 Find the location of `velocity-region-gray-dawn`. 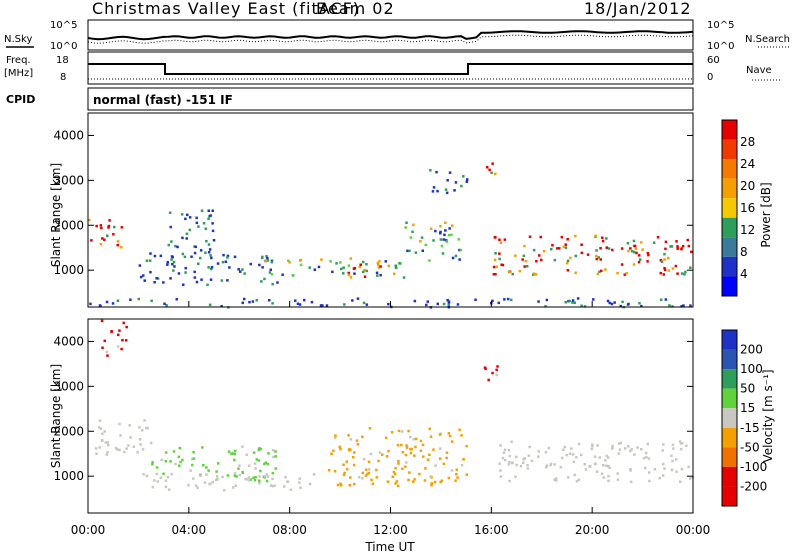

velocity-region-gray-dawn is located at coordinates (596, 461).